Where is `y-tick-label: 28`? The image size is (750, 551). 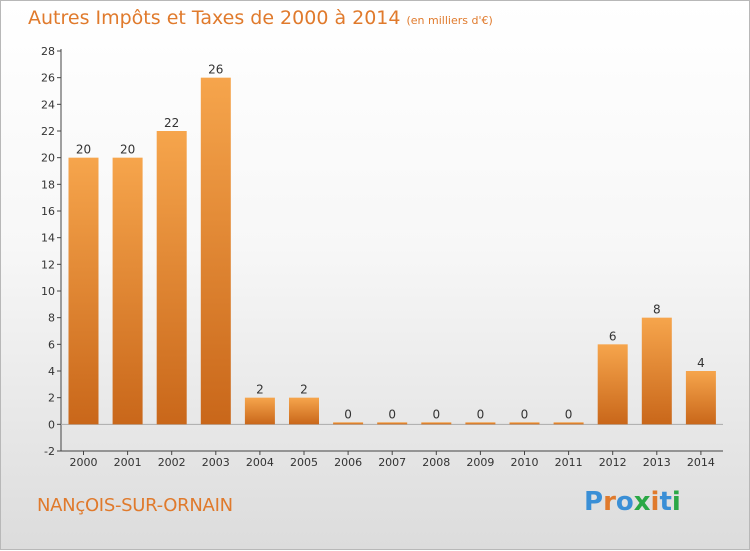 y-tick-label: 28 is located at coordinates (48, 51).